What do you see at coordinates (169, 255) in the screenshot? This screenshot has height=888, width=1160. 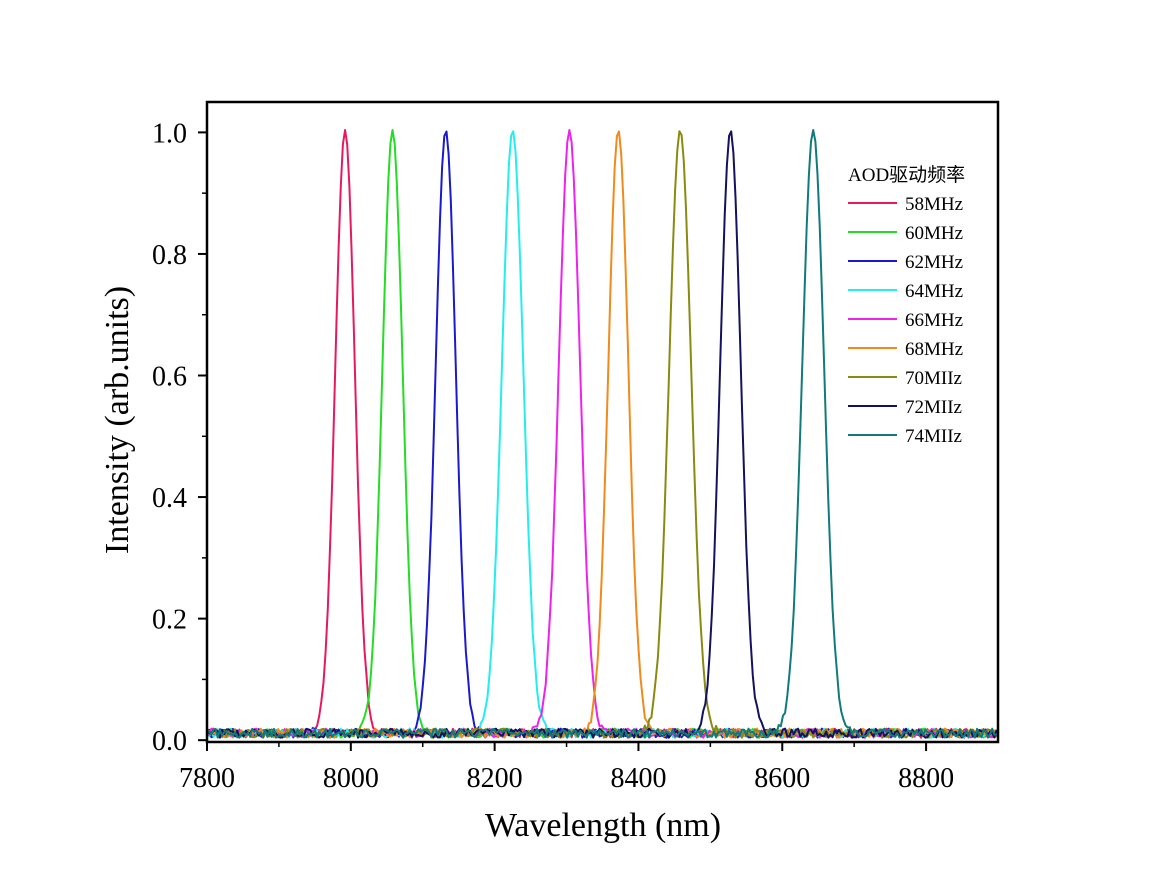 I see `y-tick-label-0.8: 0.8` at bounding box center [169, 255].